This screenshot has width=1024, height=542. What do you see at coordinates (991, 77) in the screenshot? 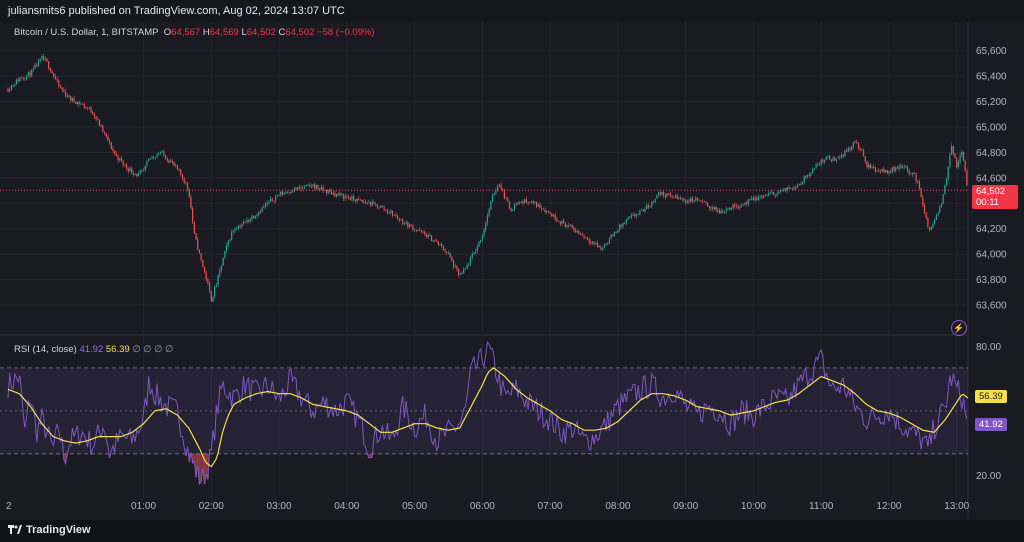
I see `price-tick-label: 65,400` at bounding box center [991, 77].